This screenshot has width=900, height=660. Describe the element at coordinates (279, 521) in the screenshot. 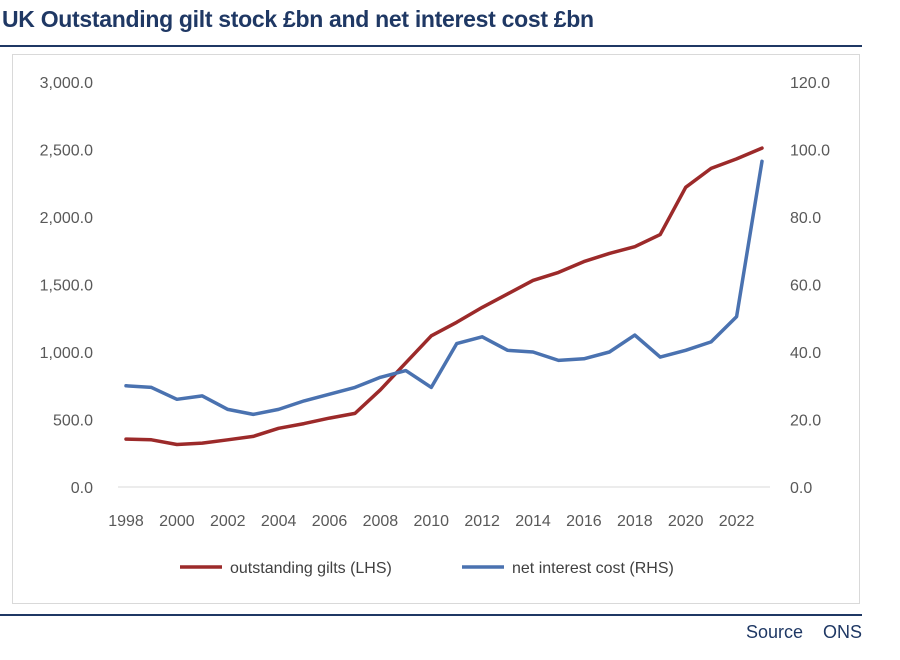

I see `x-tick-label: 2004` at that location.